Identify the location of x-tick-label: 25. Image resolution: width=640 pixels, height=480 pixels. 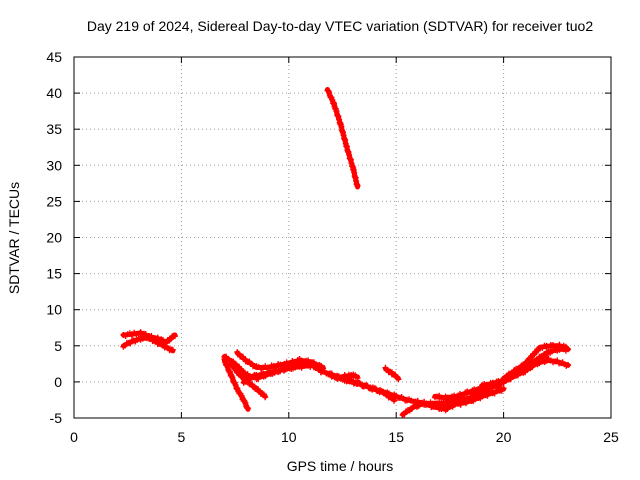
(611, 437).